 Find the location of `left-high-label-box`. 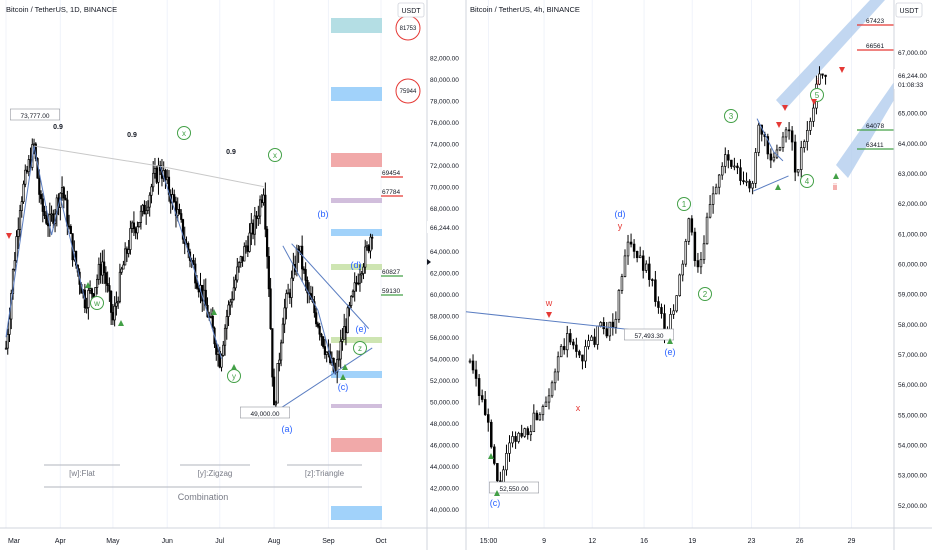

left-high-label-box is located at coordinates (35, 114).